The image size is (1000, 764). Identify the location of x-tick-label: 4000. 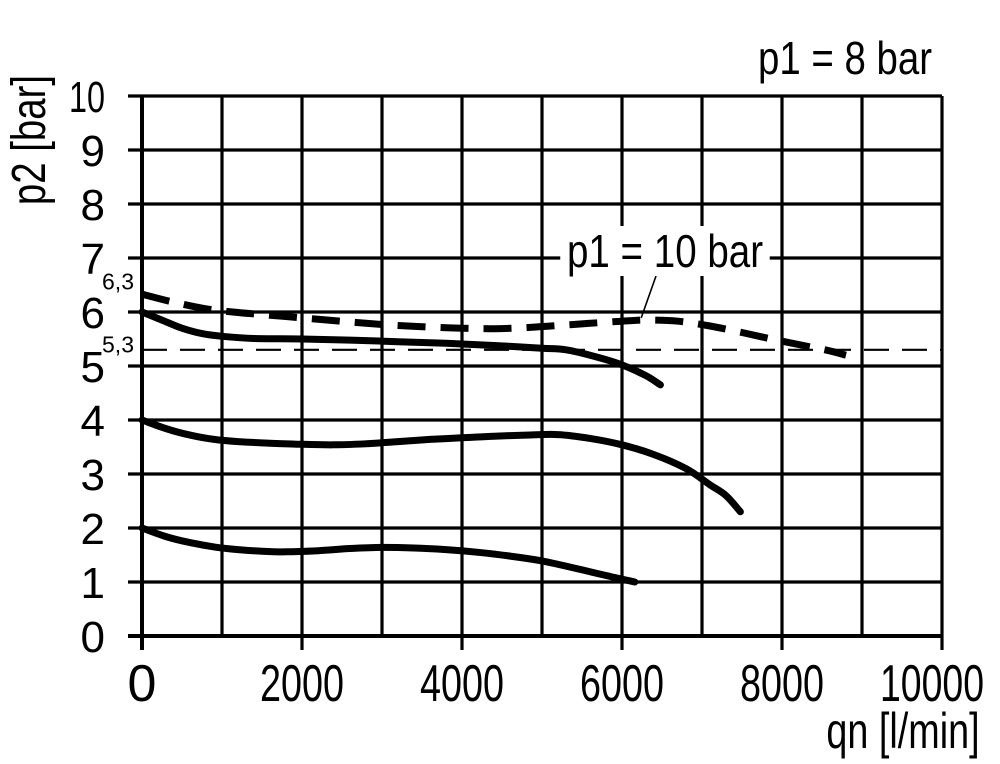
(462, 684).